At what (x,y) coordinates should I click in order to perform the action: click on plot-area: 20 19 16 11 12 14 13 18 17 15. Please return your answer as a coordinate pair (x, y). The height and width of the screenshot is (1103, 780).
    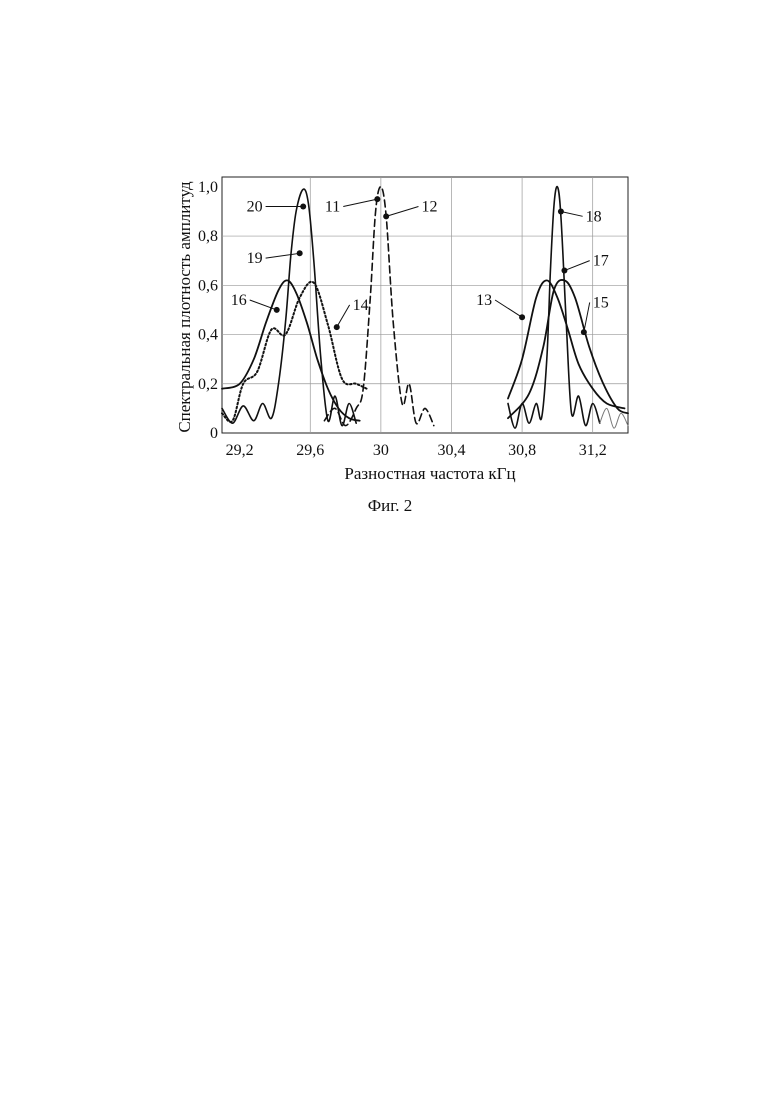
    Looking at the image, I should click on (425, 305).